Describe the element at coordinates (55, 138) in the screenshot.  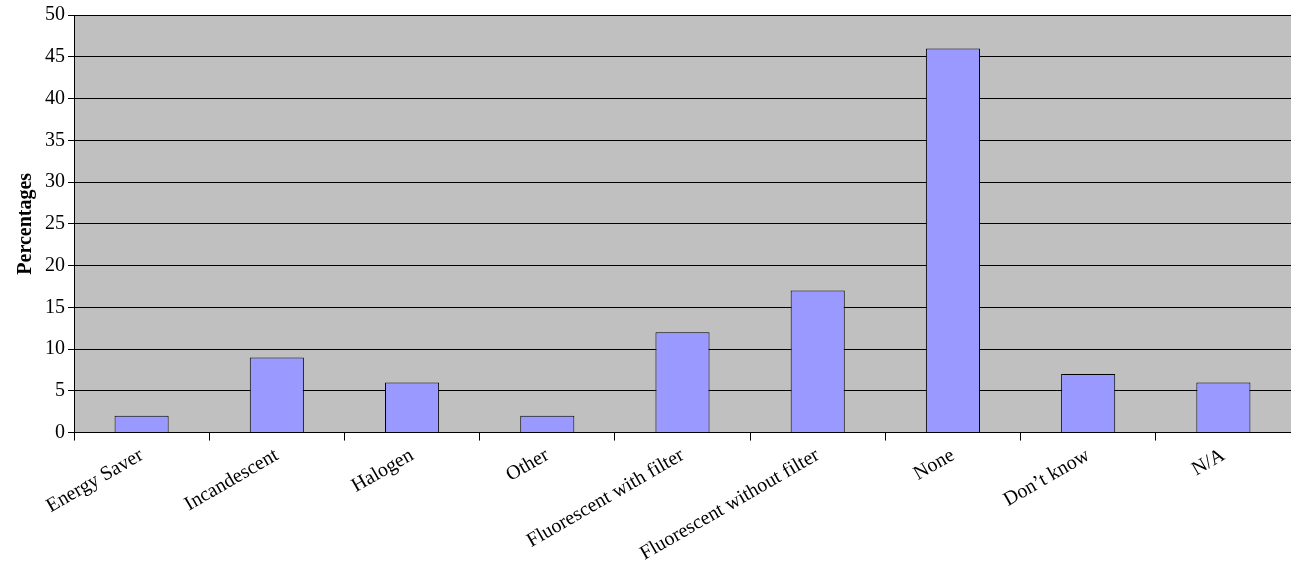
I see `y-tick-label: 35` at that location.